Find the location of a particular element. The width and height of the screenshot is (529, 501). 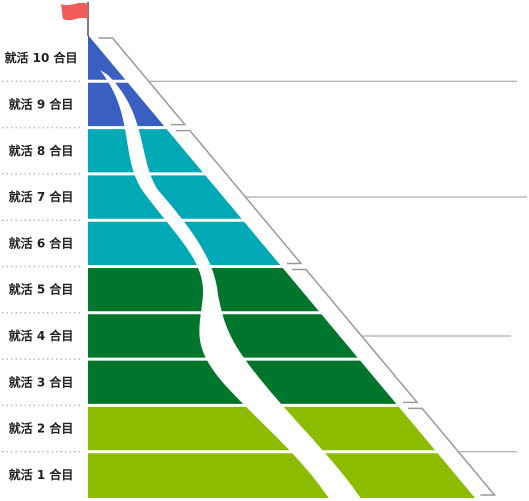

stage-label-5: 就活 5 合目 is located at coordinates (41, 289).